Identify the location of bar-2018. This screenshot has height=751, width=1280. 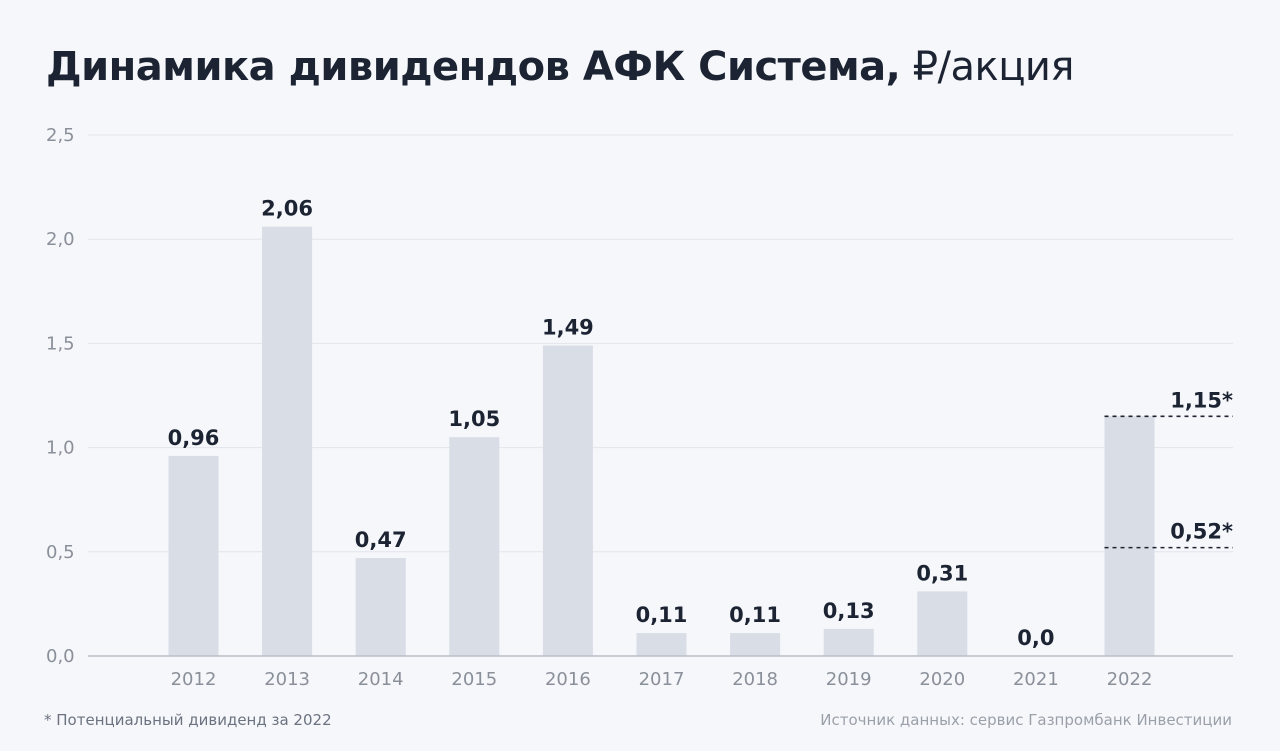
(755, 644).